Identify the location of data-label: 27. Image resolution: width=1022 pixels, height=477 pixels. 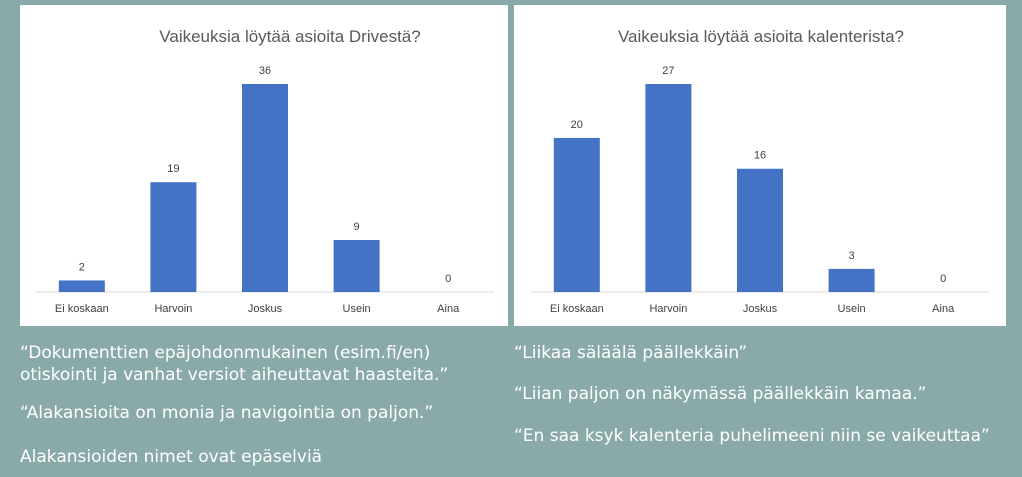
(668, 71).